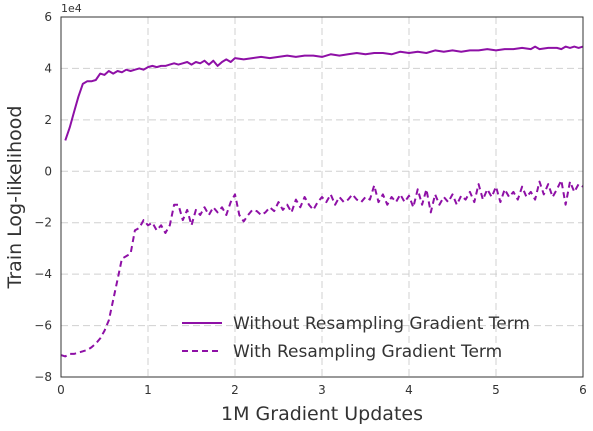 Image resolution: width=593 pixels, height=431 pixels. Describe the element at coordinates (15, 198) in the screenshot. I see `y-axis-title: Train Log-likelihood` at that location.